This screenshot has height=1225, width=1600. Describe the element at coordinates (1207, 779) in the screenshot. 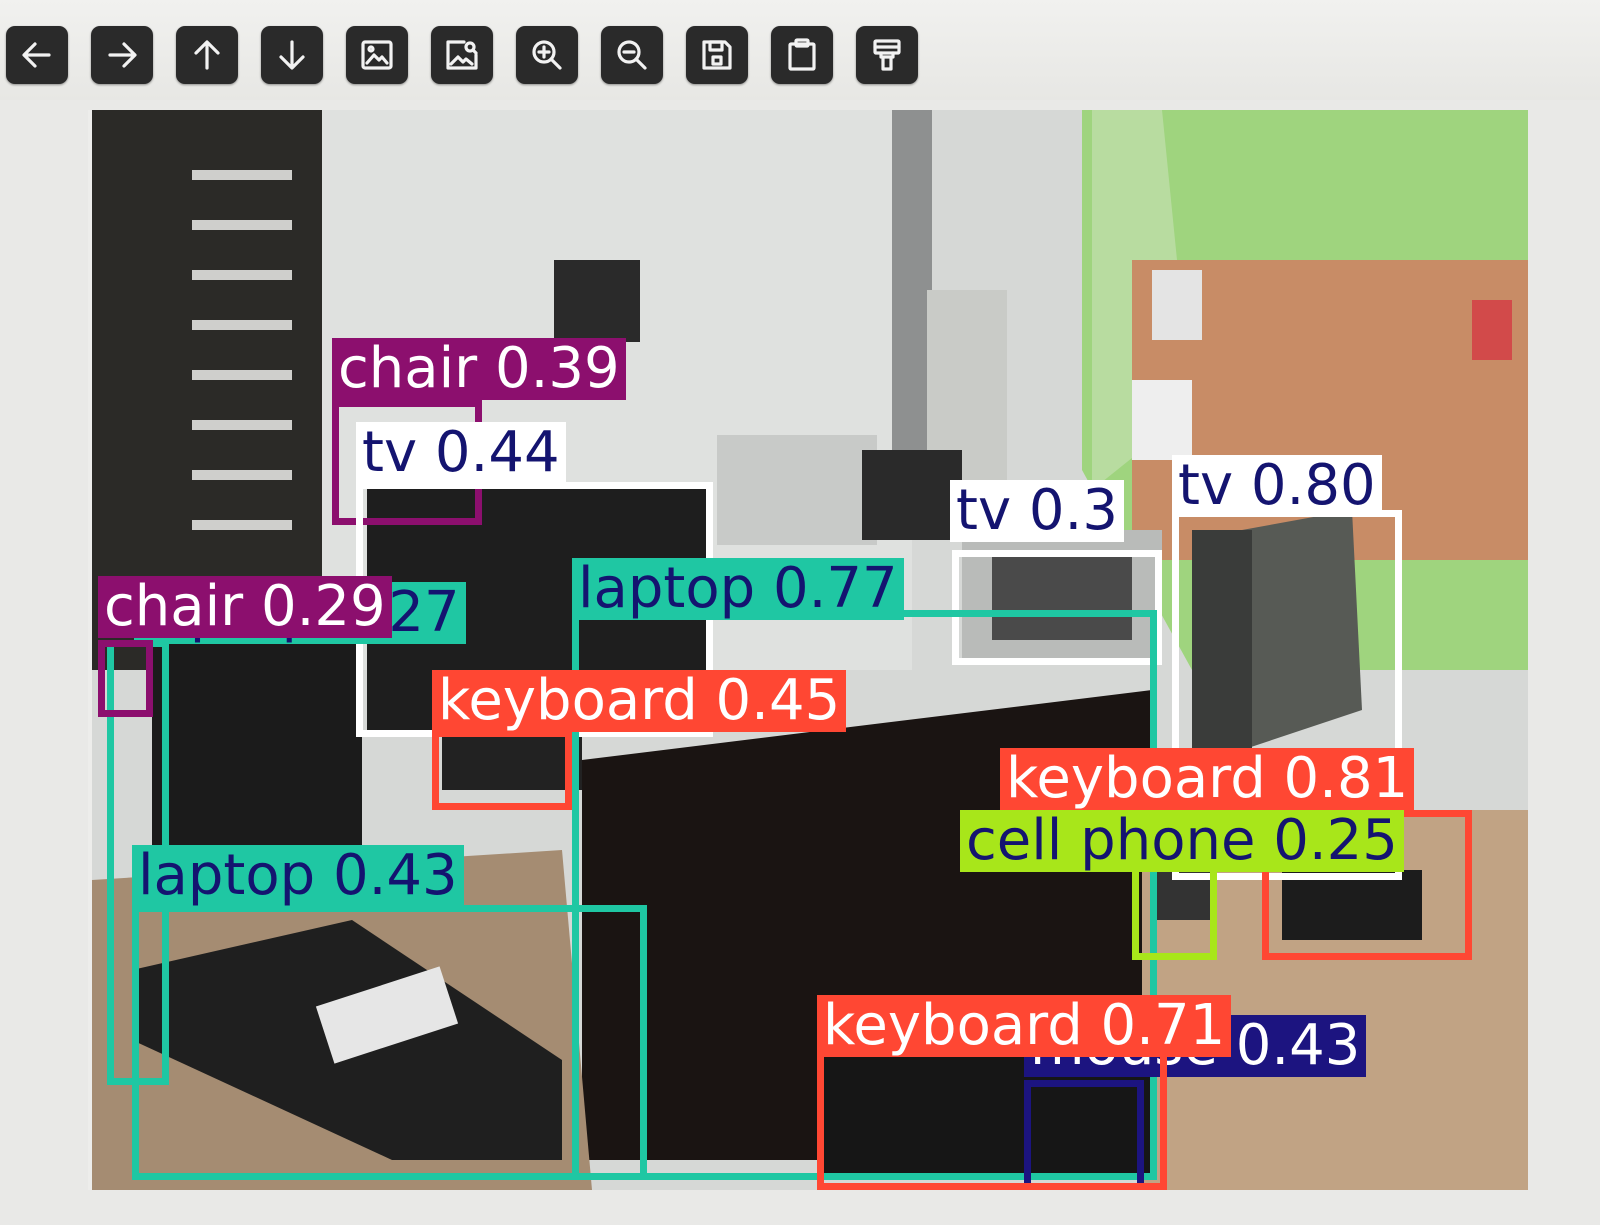

I see `detection-label-keyboard: keyboard 0.81` at that location.